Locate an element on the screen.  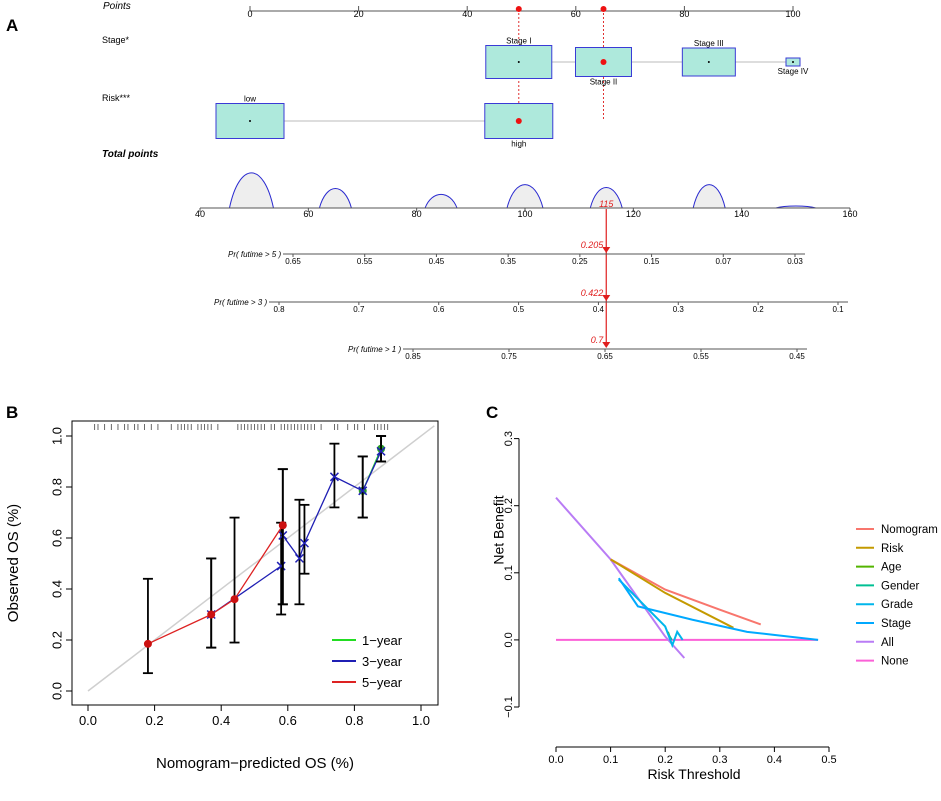
x-axis-tick-label: 0.3 is located at coordinates (719, 760).